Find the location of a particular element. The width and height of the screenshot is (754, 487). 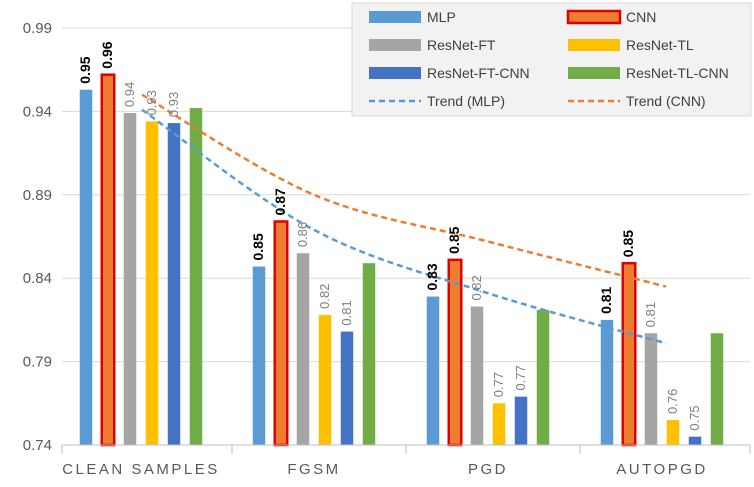

data-label: 0.75 is located at coordinates (694, 417).